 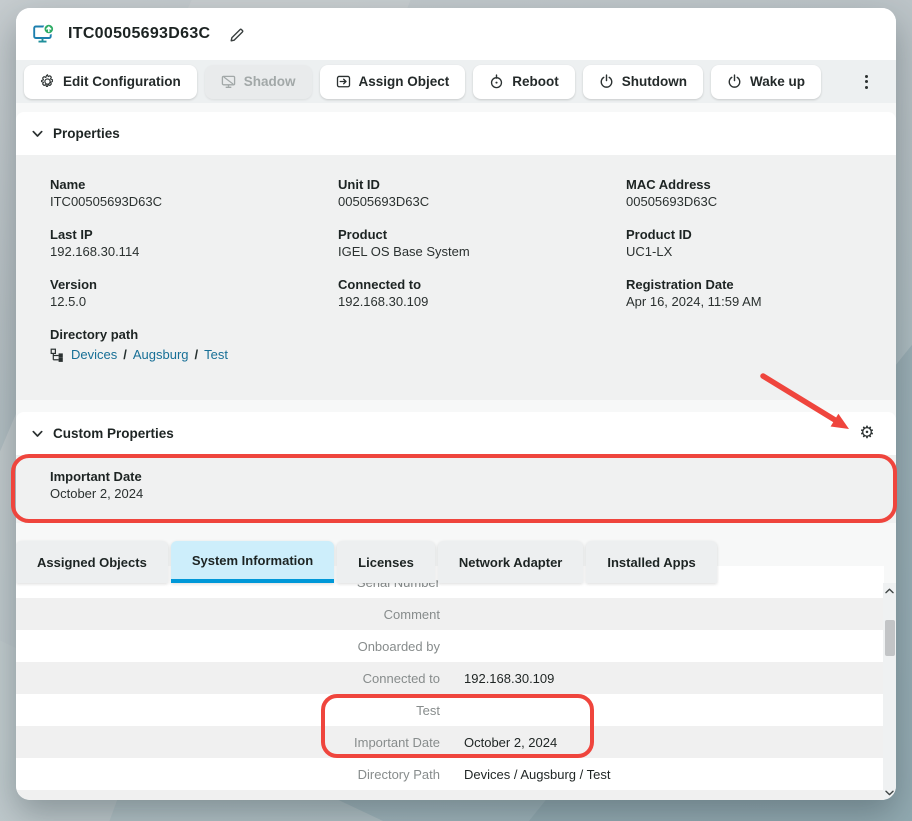 What do you see at coordinates (761, 243) in the screenshot?
I see `property-field: Product ID UC1-LX` at bounding box center [761, 243].